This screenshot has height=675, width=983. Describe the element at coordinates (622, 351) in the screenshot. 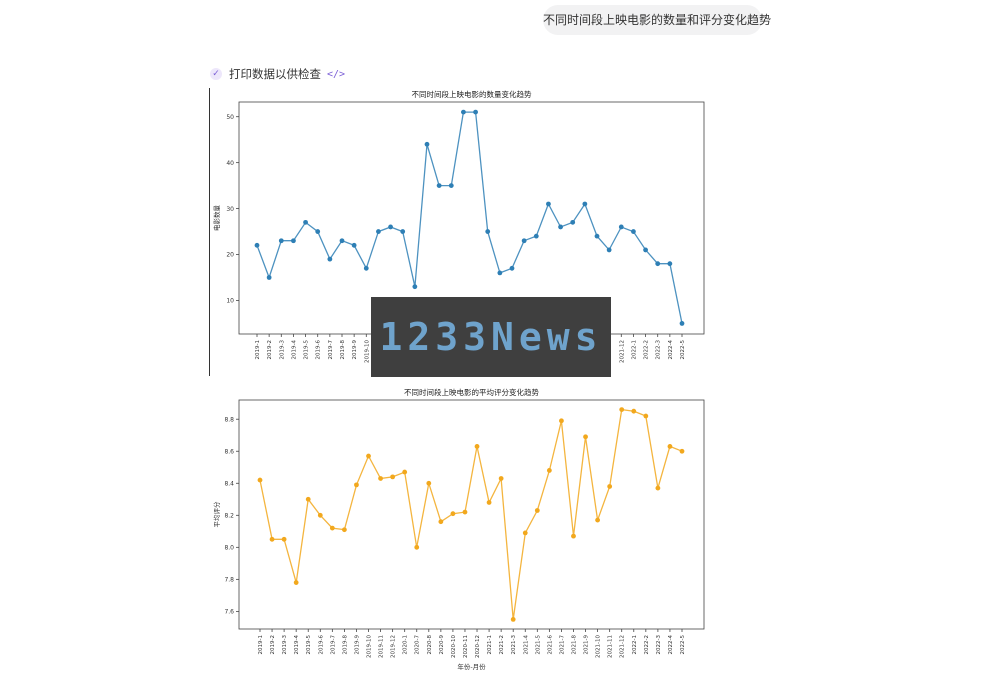

I see `x-tick-label: 2021-12` at that location.